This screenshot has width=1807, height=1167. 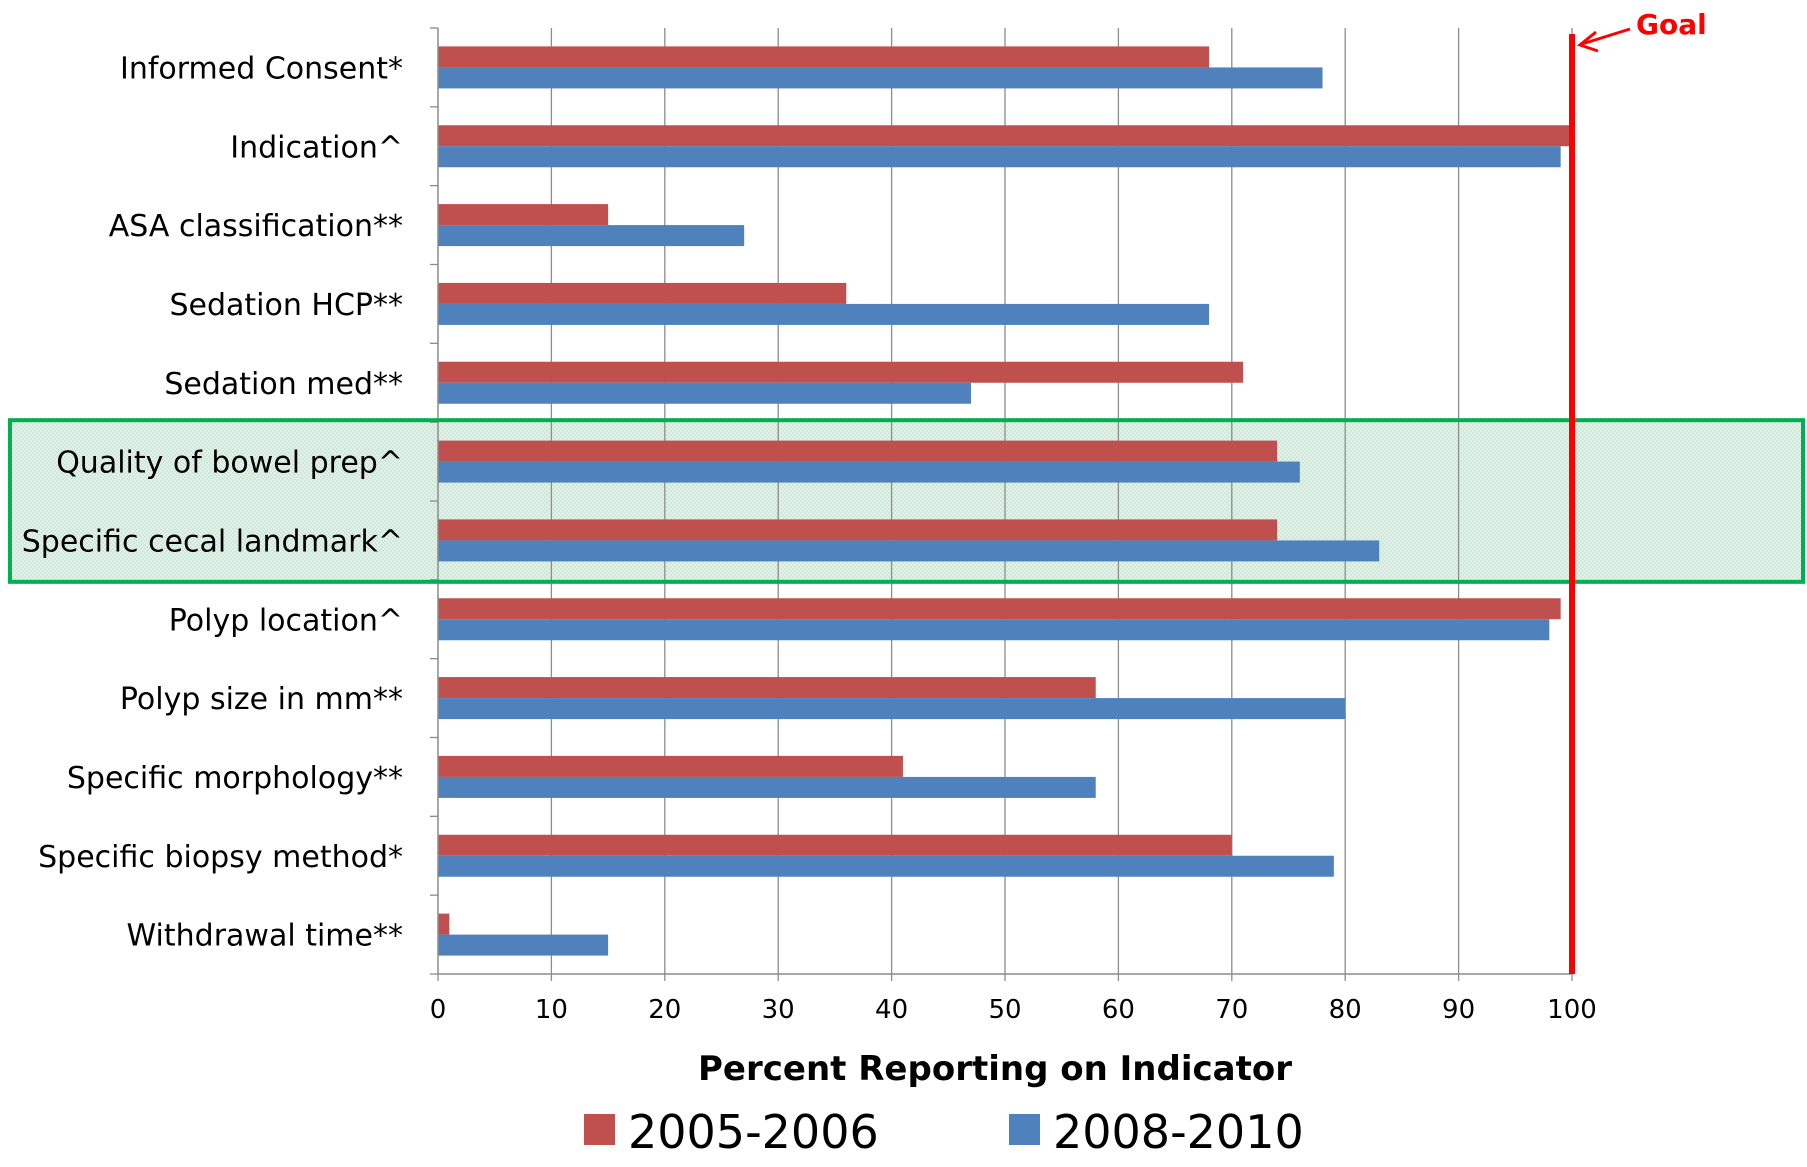 What do you see at coordinates (551, 1010) in the screenshot?
I see `x-tick-label: 10` at bounding box center [551, 1010].